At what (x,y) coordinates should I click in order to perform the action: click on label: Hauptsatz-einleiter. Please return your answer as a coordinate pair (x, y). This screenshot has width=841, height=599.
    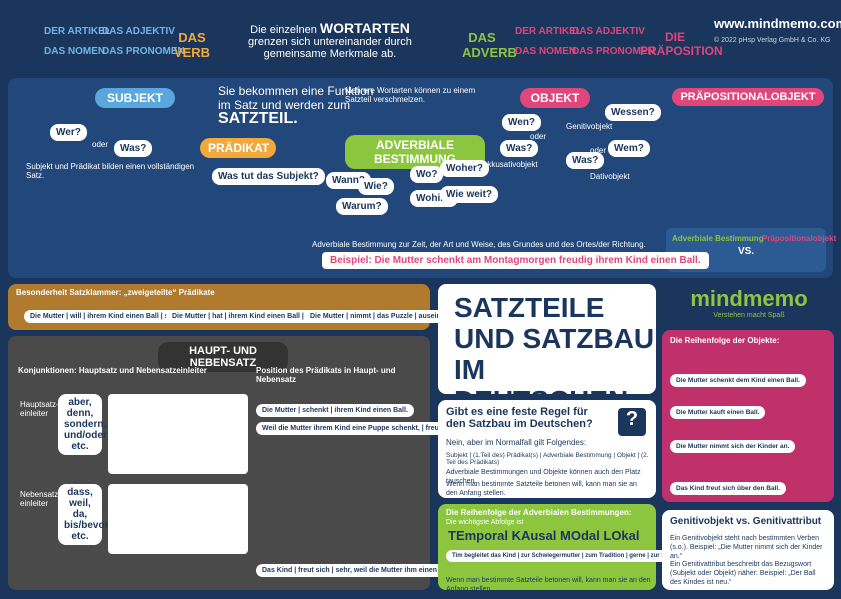
    Looking at the image, I should click on (39, 409).